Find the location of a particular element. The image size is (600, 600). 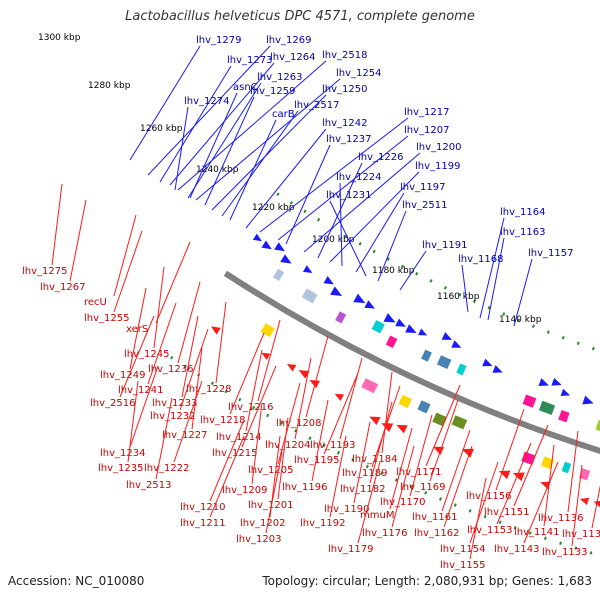

reverse-gene-label: lhv_1210 is located at coordinates (202, 507).